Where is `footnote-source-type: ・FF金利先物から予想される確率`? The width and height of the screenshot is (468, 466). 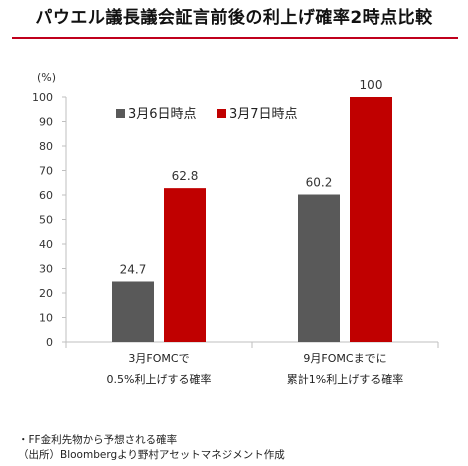 footnote-source-type: ・FF金利先物から予想される確率 is located at coordinates (98, 440).